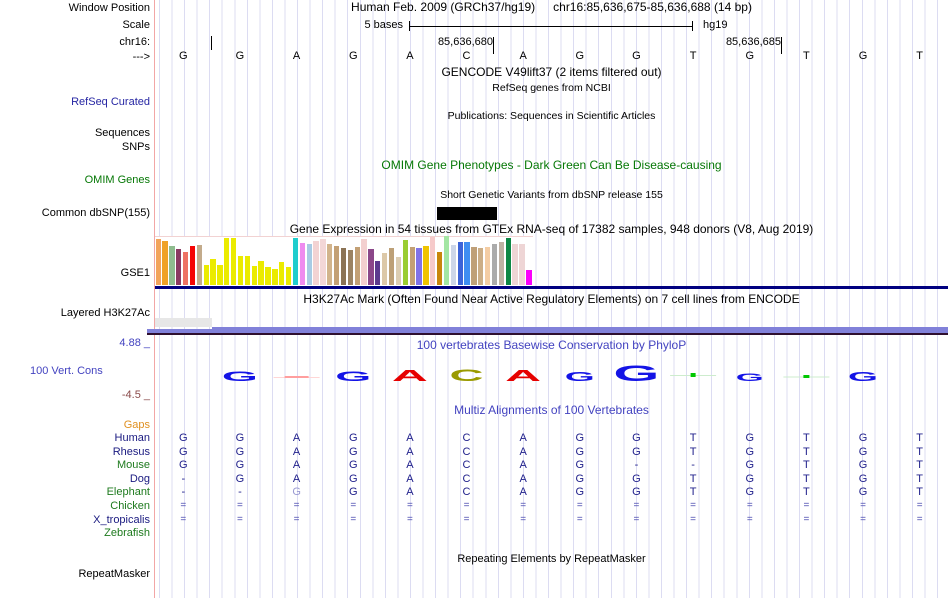  Describe the element at coordinates (114, 574) in the screenshot. I see `repeatmasker-label: RepeatMasker` at that location.